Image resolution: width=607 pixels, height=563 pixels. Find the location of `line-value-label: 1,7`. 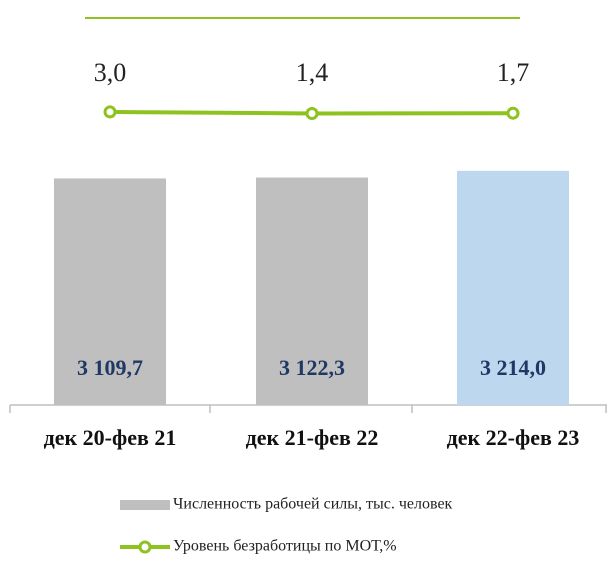

line-value-label: 1,7 is located at coordinates (513, 72).